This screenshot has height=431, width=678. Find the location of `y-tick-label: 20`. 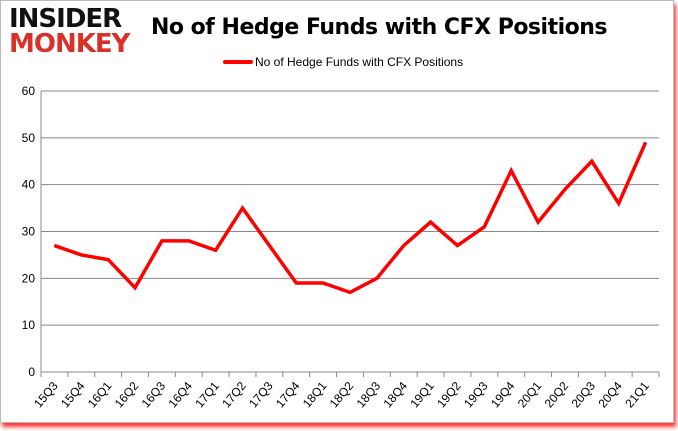

y-tick-label: 20 is located at coordinates (29, 278).